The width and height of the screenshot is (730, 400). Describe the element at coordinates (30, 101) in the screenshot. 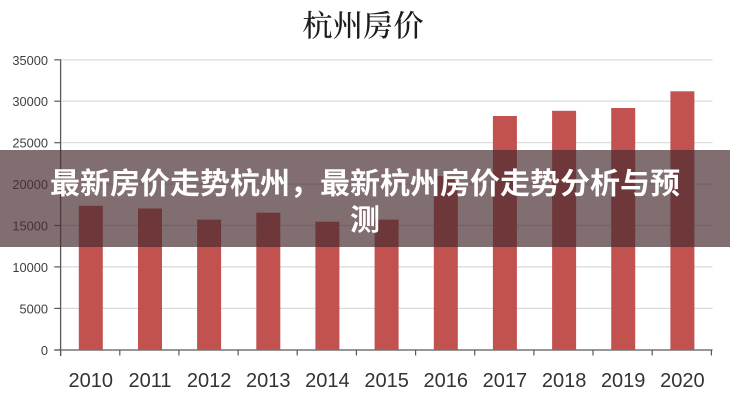

I see `svg-text: 30000` at that location.